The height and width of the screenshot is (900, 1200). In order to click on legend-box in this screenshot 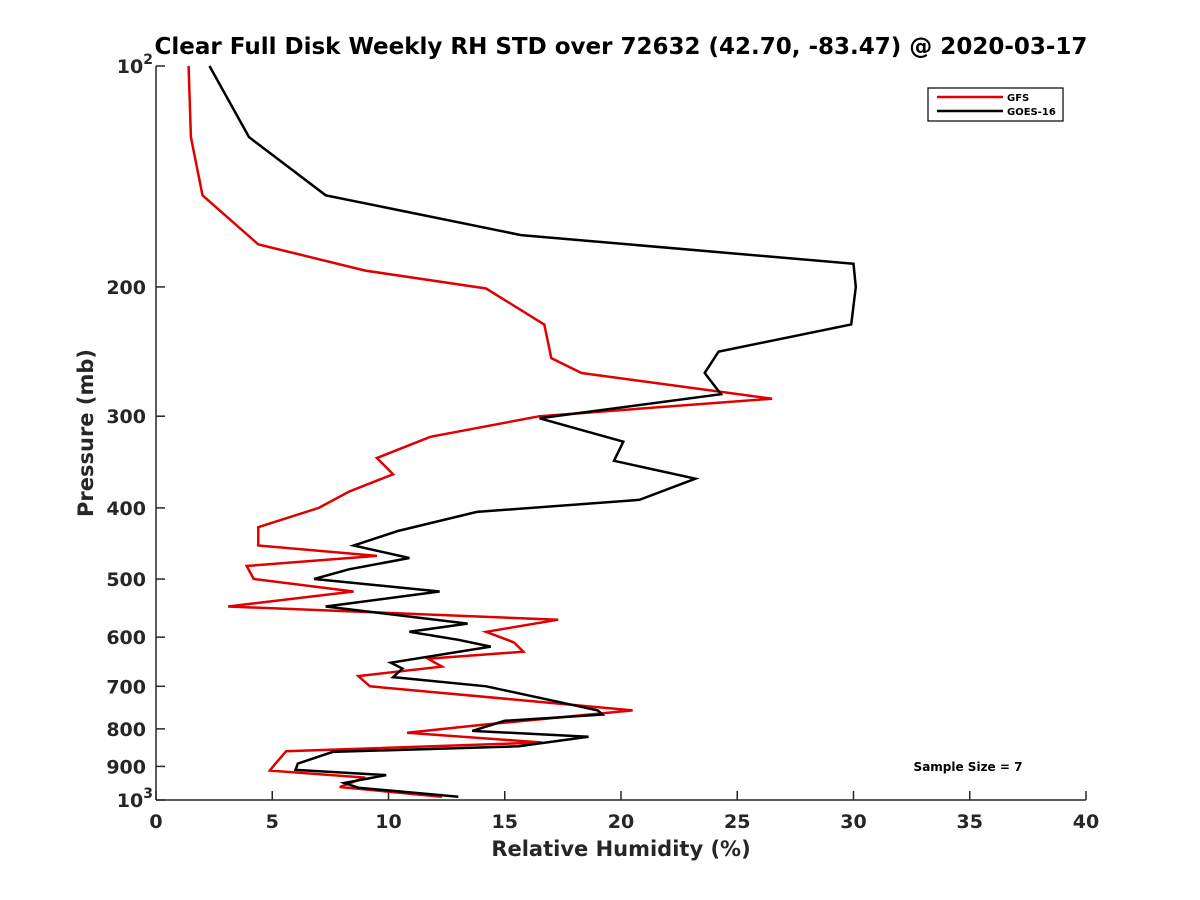, I will do `click(995, 104)`.